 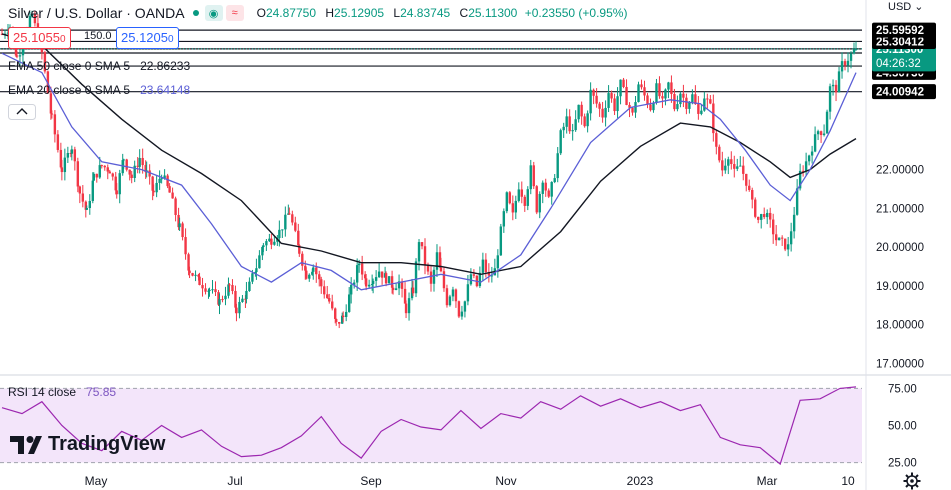 What do you see at coordinates (96, 481) in the screenshot?
I see `time-tick-label: May` at bounding box center [96, 481].